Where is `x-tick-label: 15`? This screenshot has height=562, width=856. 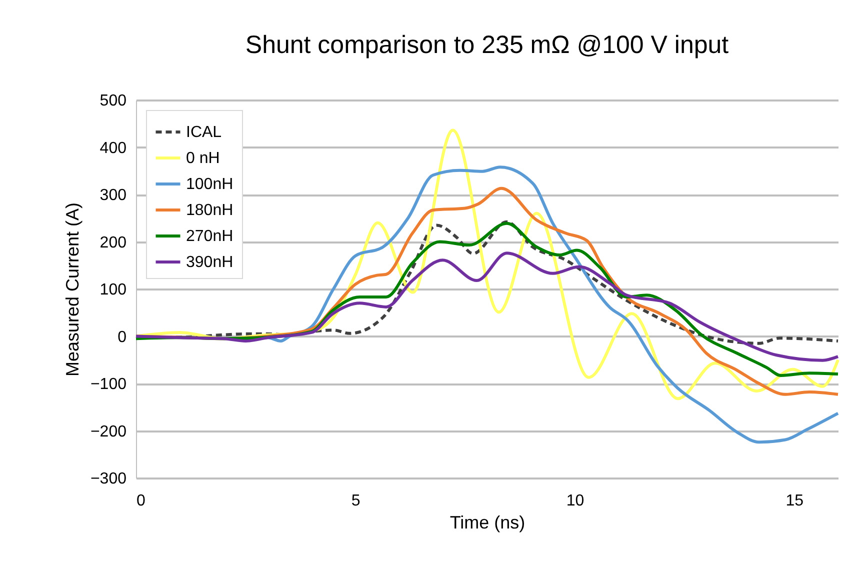
x-tick-label: 15 is located at coordinates (795, 501).